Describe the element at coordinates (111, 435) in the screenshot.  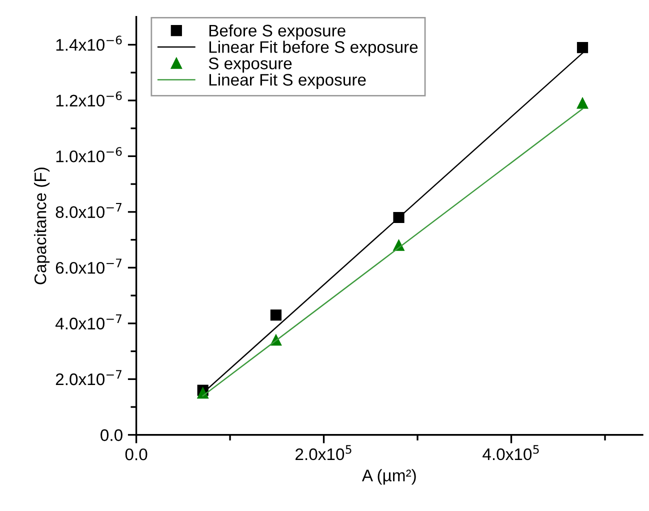
I see `y-tick-label: 0.0` at that location.